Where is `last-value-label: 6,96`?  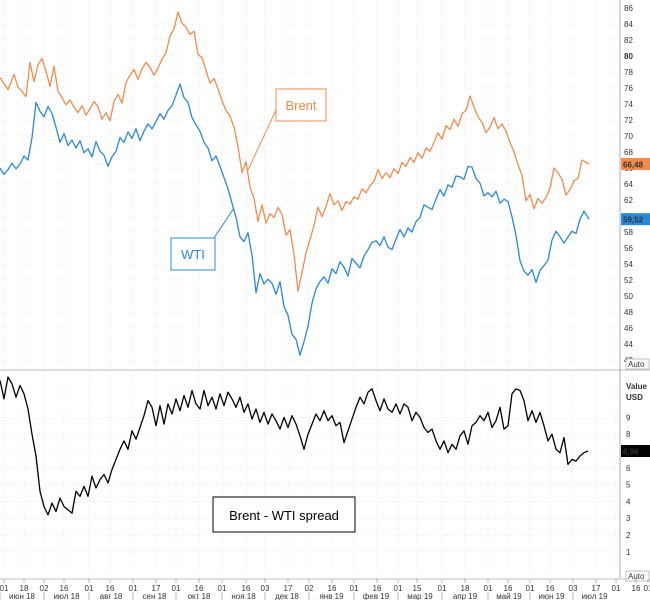 last-value-label: 6,96 is located at coordinates (631, 451).